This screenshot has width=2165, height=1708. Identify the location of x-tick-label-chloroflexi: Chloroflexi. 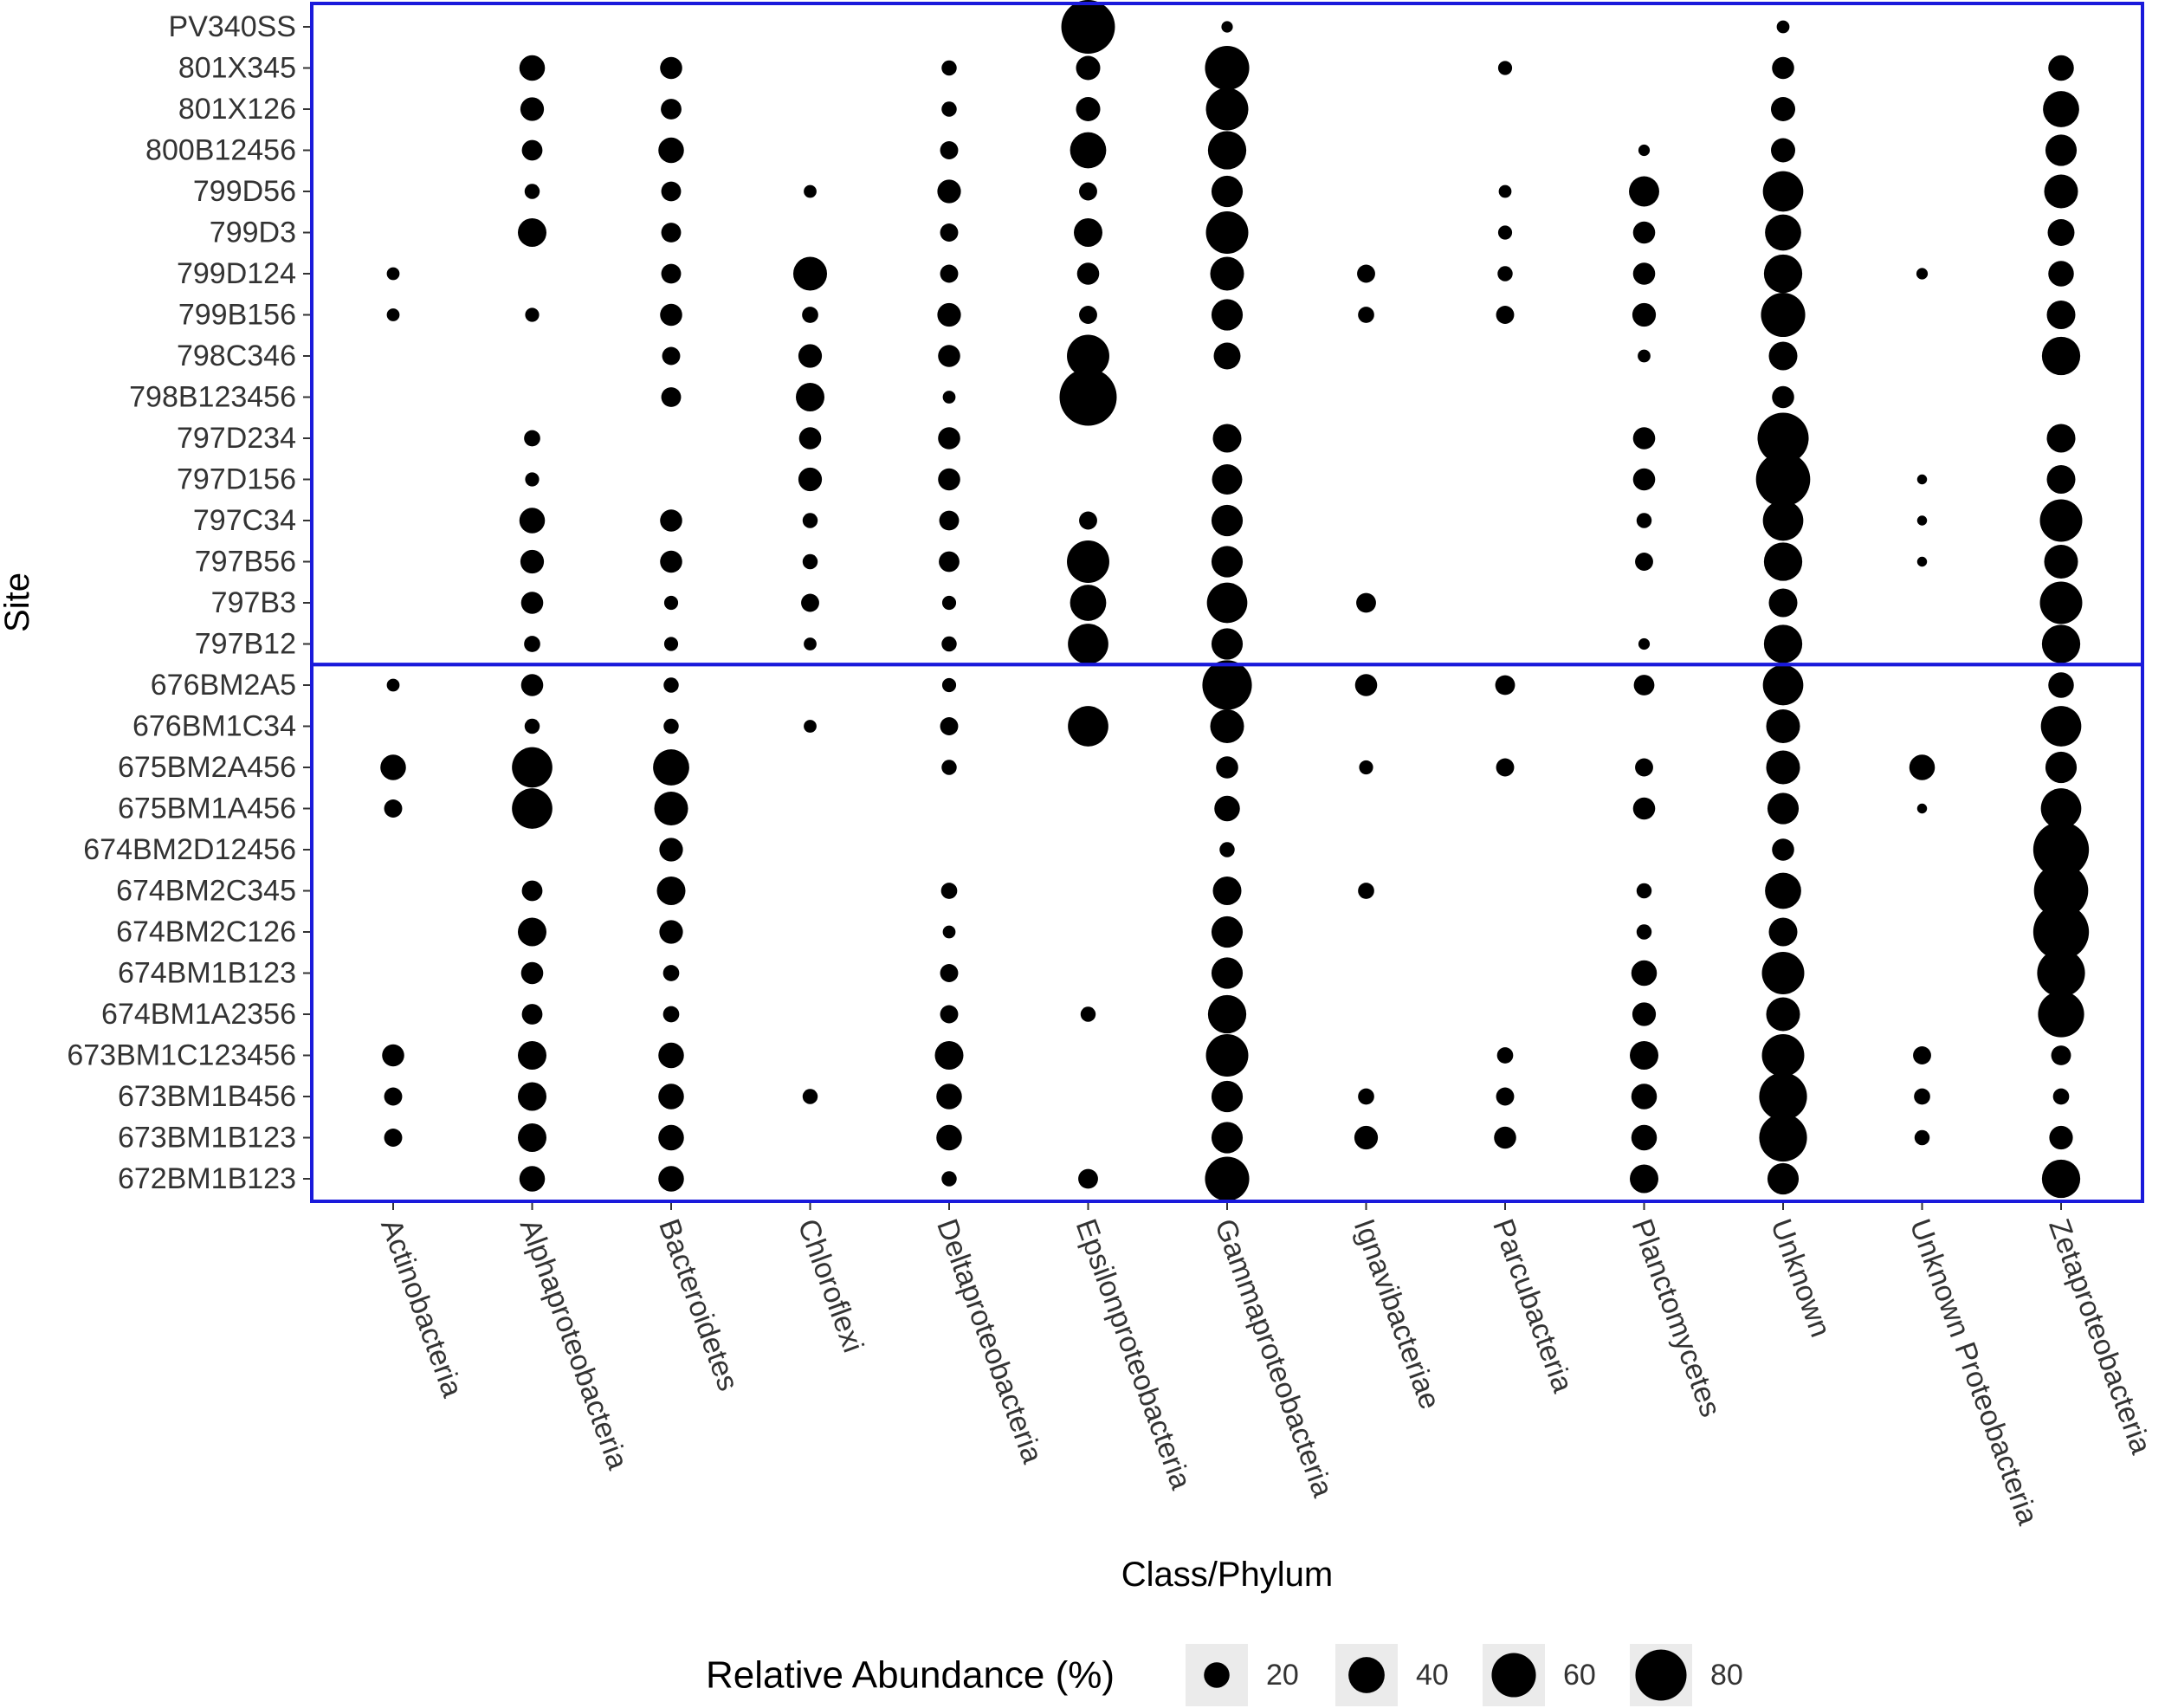
(831, 1286).